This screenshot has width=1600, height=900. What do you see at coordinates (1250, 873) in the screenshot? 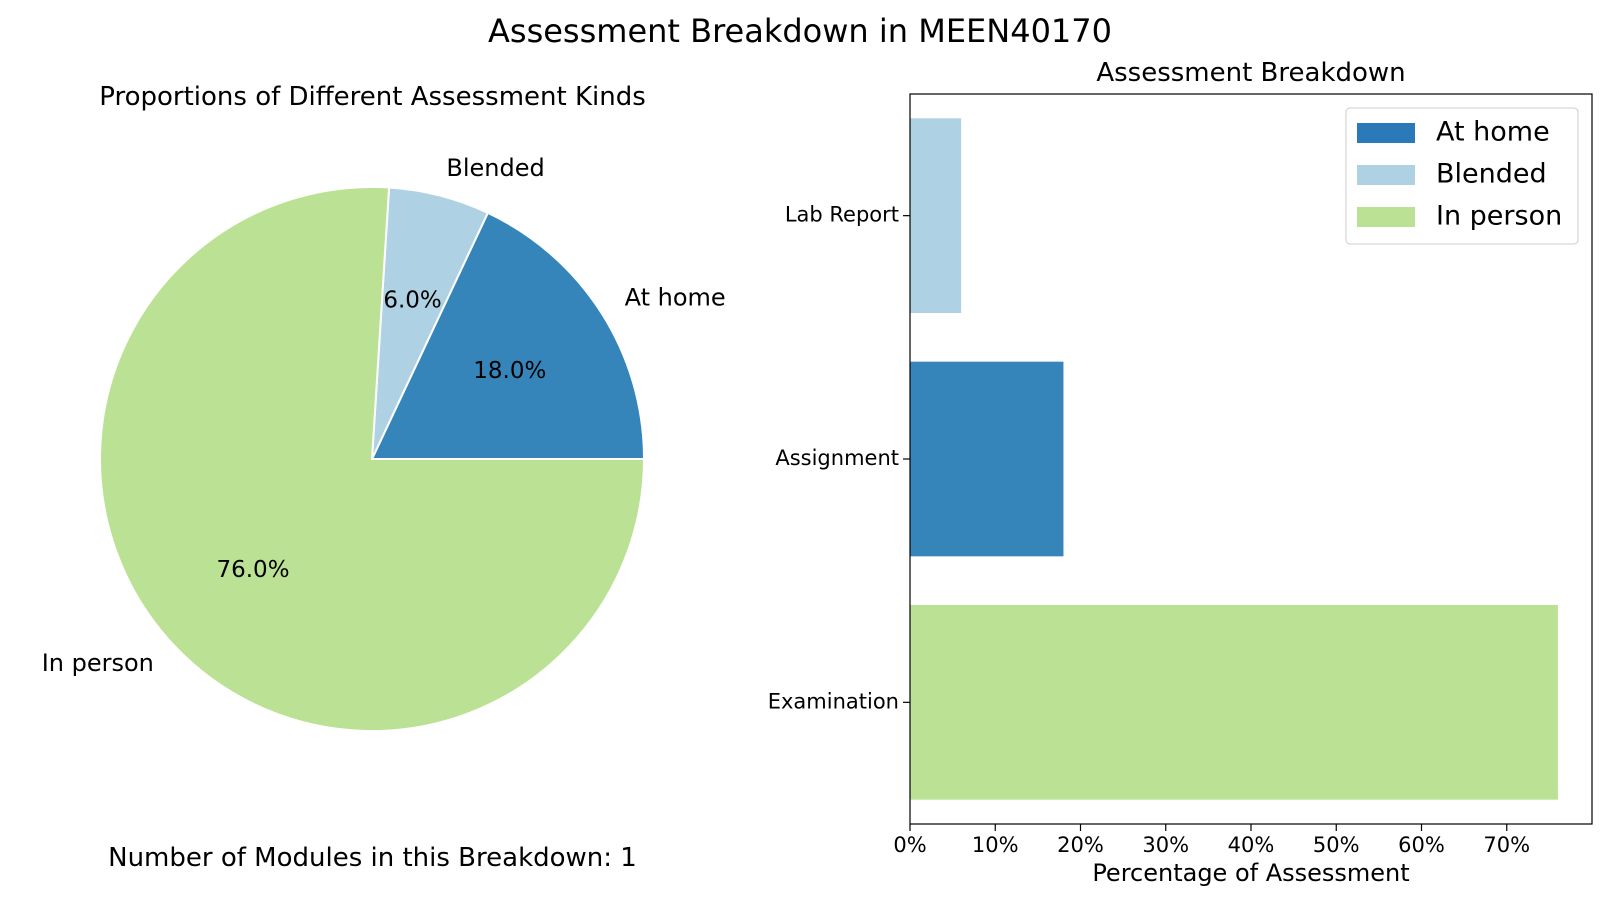
I see `x-axis-label: Percentage of Assessment` at bounding box center [1250, 873].